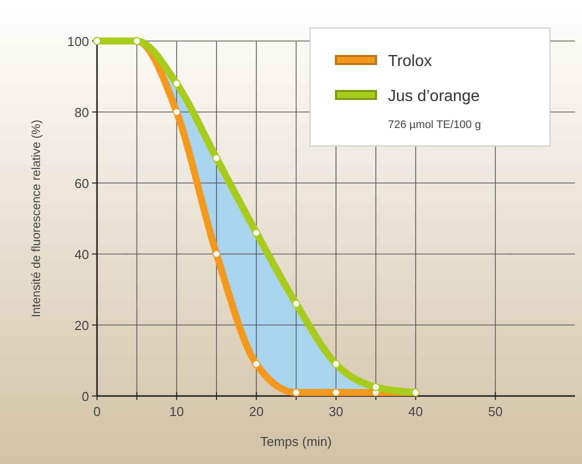  Describe the element at coordinates (256, 411) in the screenshot. I see `x-tick-label: 20` at that location.